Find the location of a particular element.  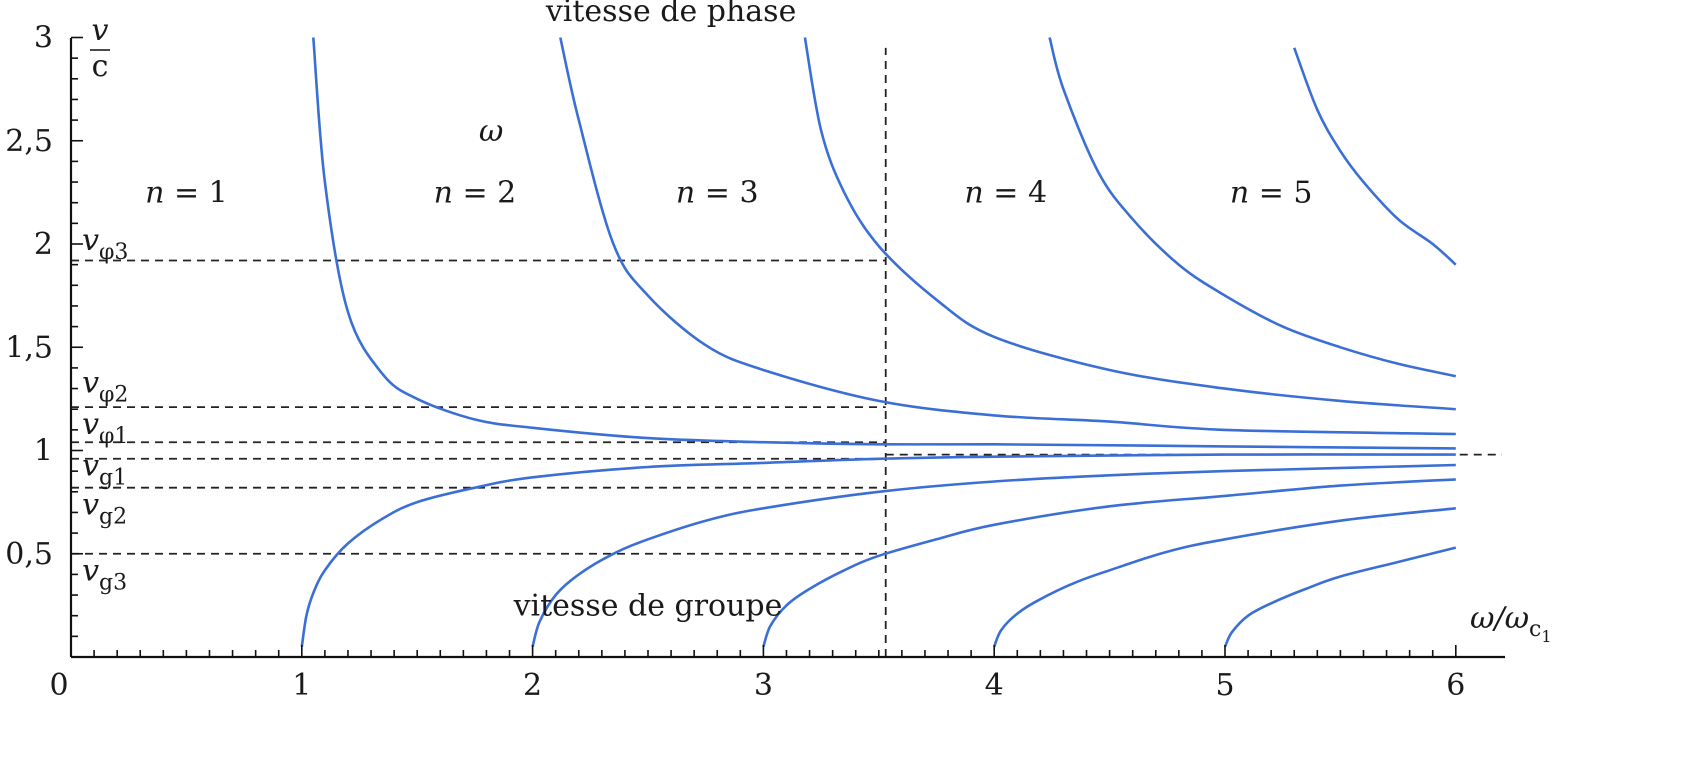

x-tick-label: 6 is located at coordinates (1455, 685).